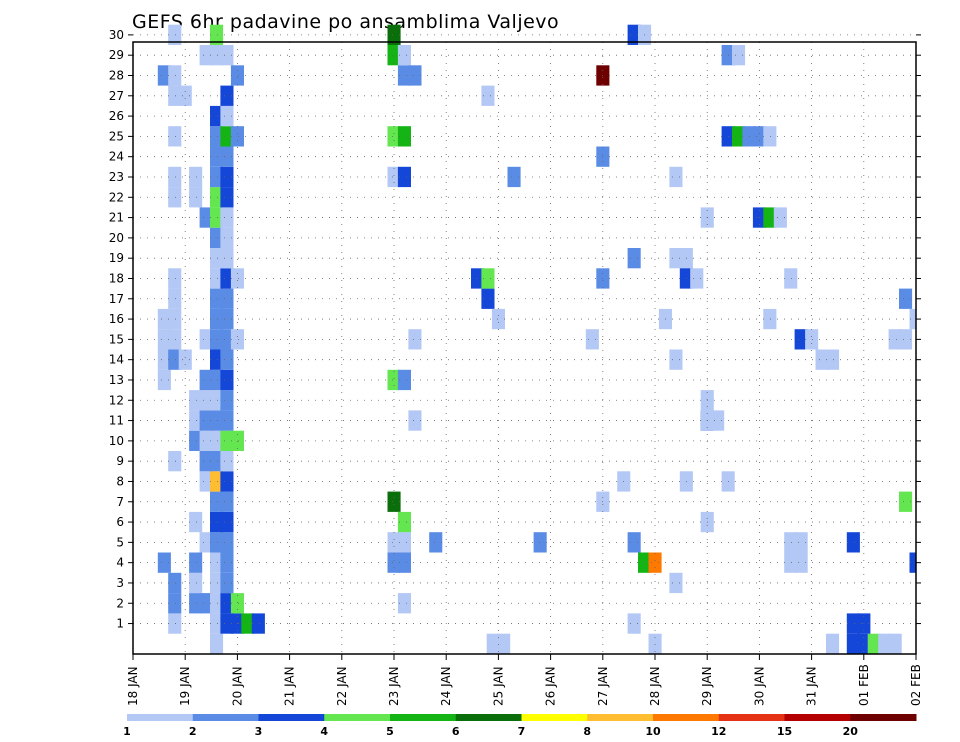  What do you see at coordinates (116, 55) in the screenshot?
I see `y-tick-label: 29` at bounding box center [116, 55].